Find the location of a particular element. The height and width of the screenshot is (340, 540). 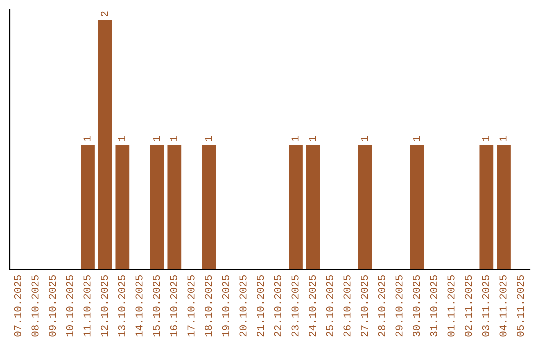

x-tick-label: 20.10.2025 is located at coordinates (243, 306).